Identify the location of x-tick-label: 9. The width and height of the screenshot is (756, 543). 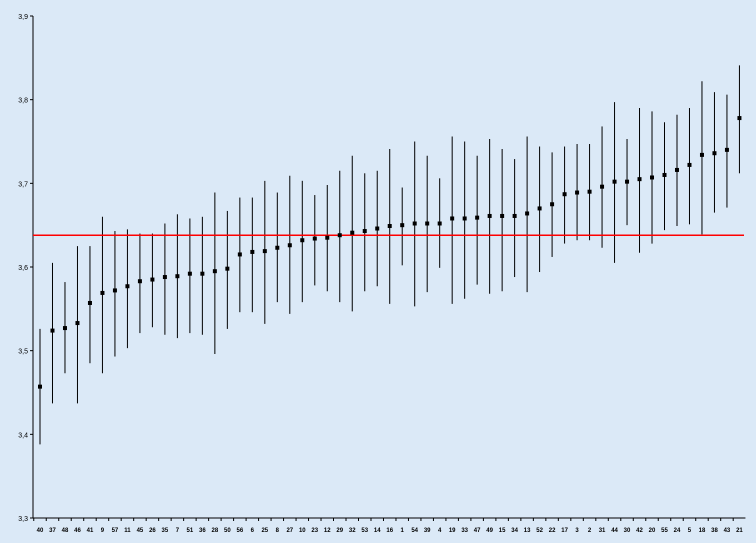
(103, 531).